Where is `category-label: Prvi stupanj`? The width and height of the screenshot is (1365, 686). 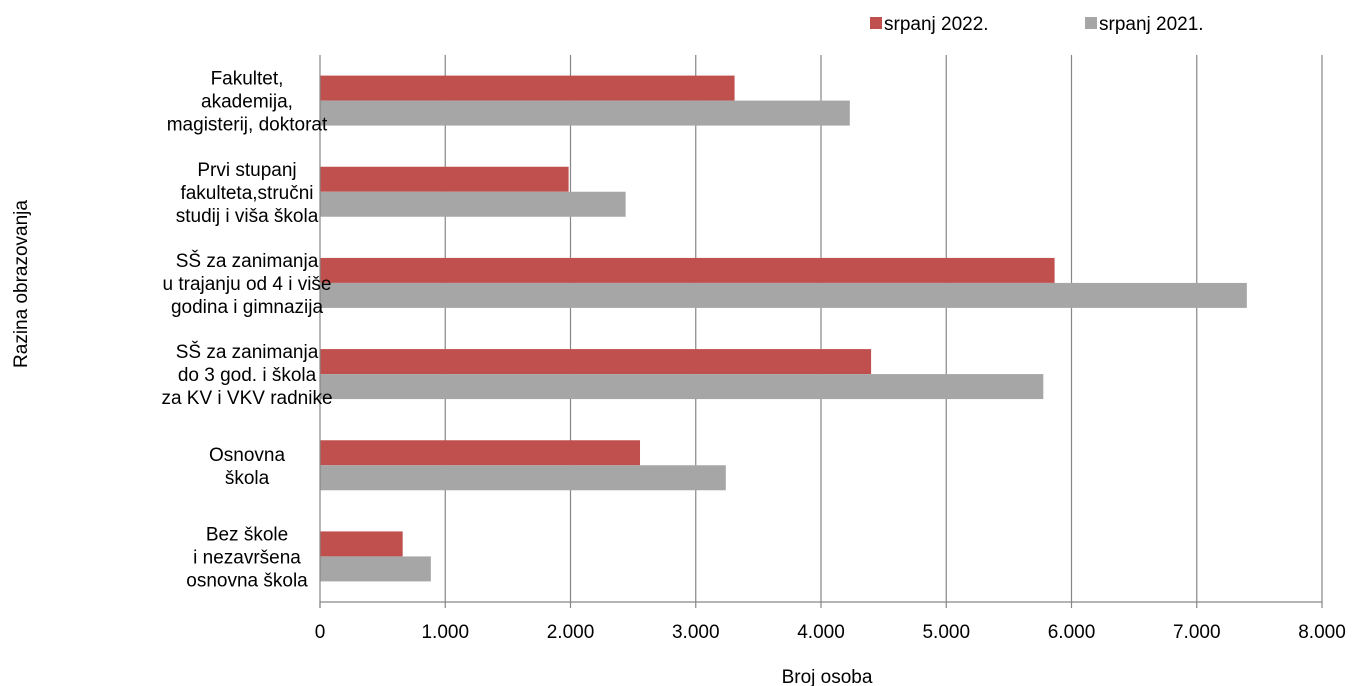
category-label: Prvi stupanj is located at coordinates (246, 170).